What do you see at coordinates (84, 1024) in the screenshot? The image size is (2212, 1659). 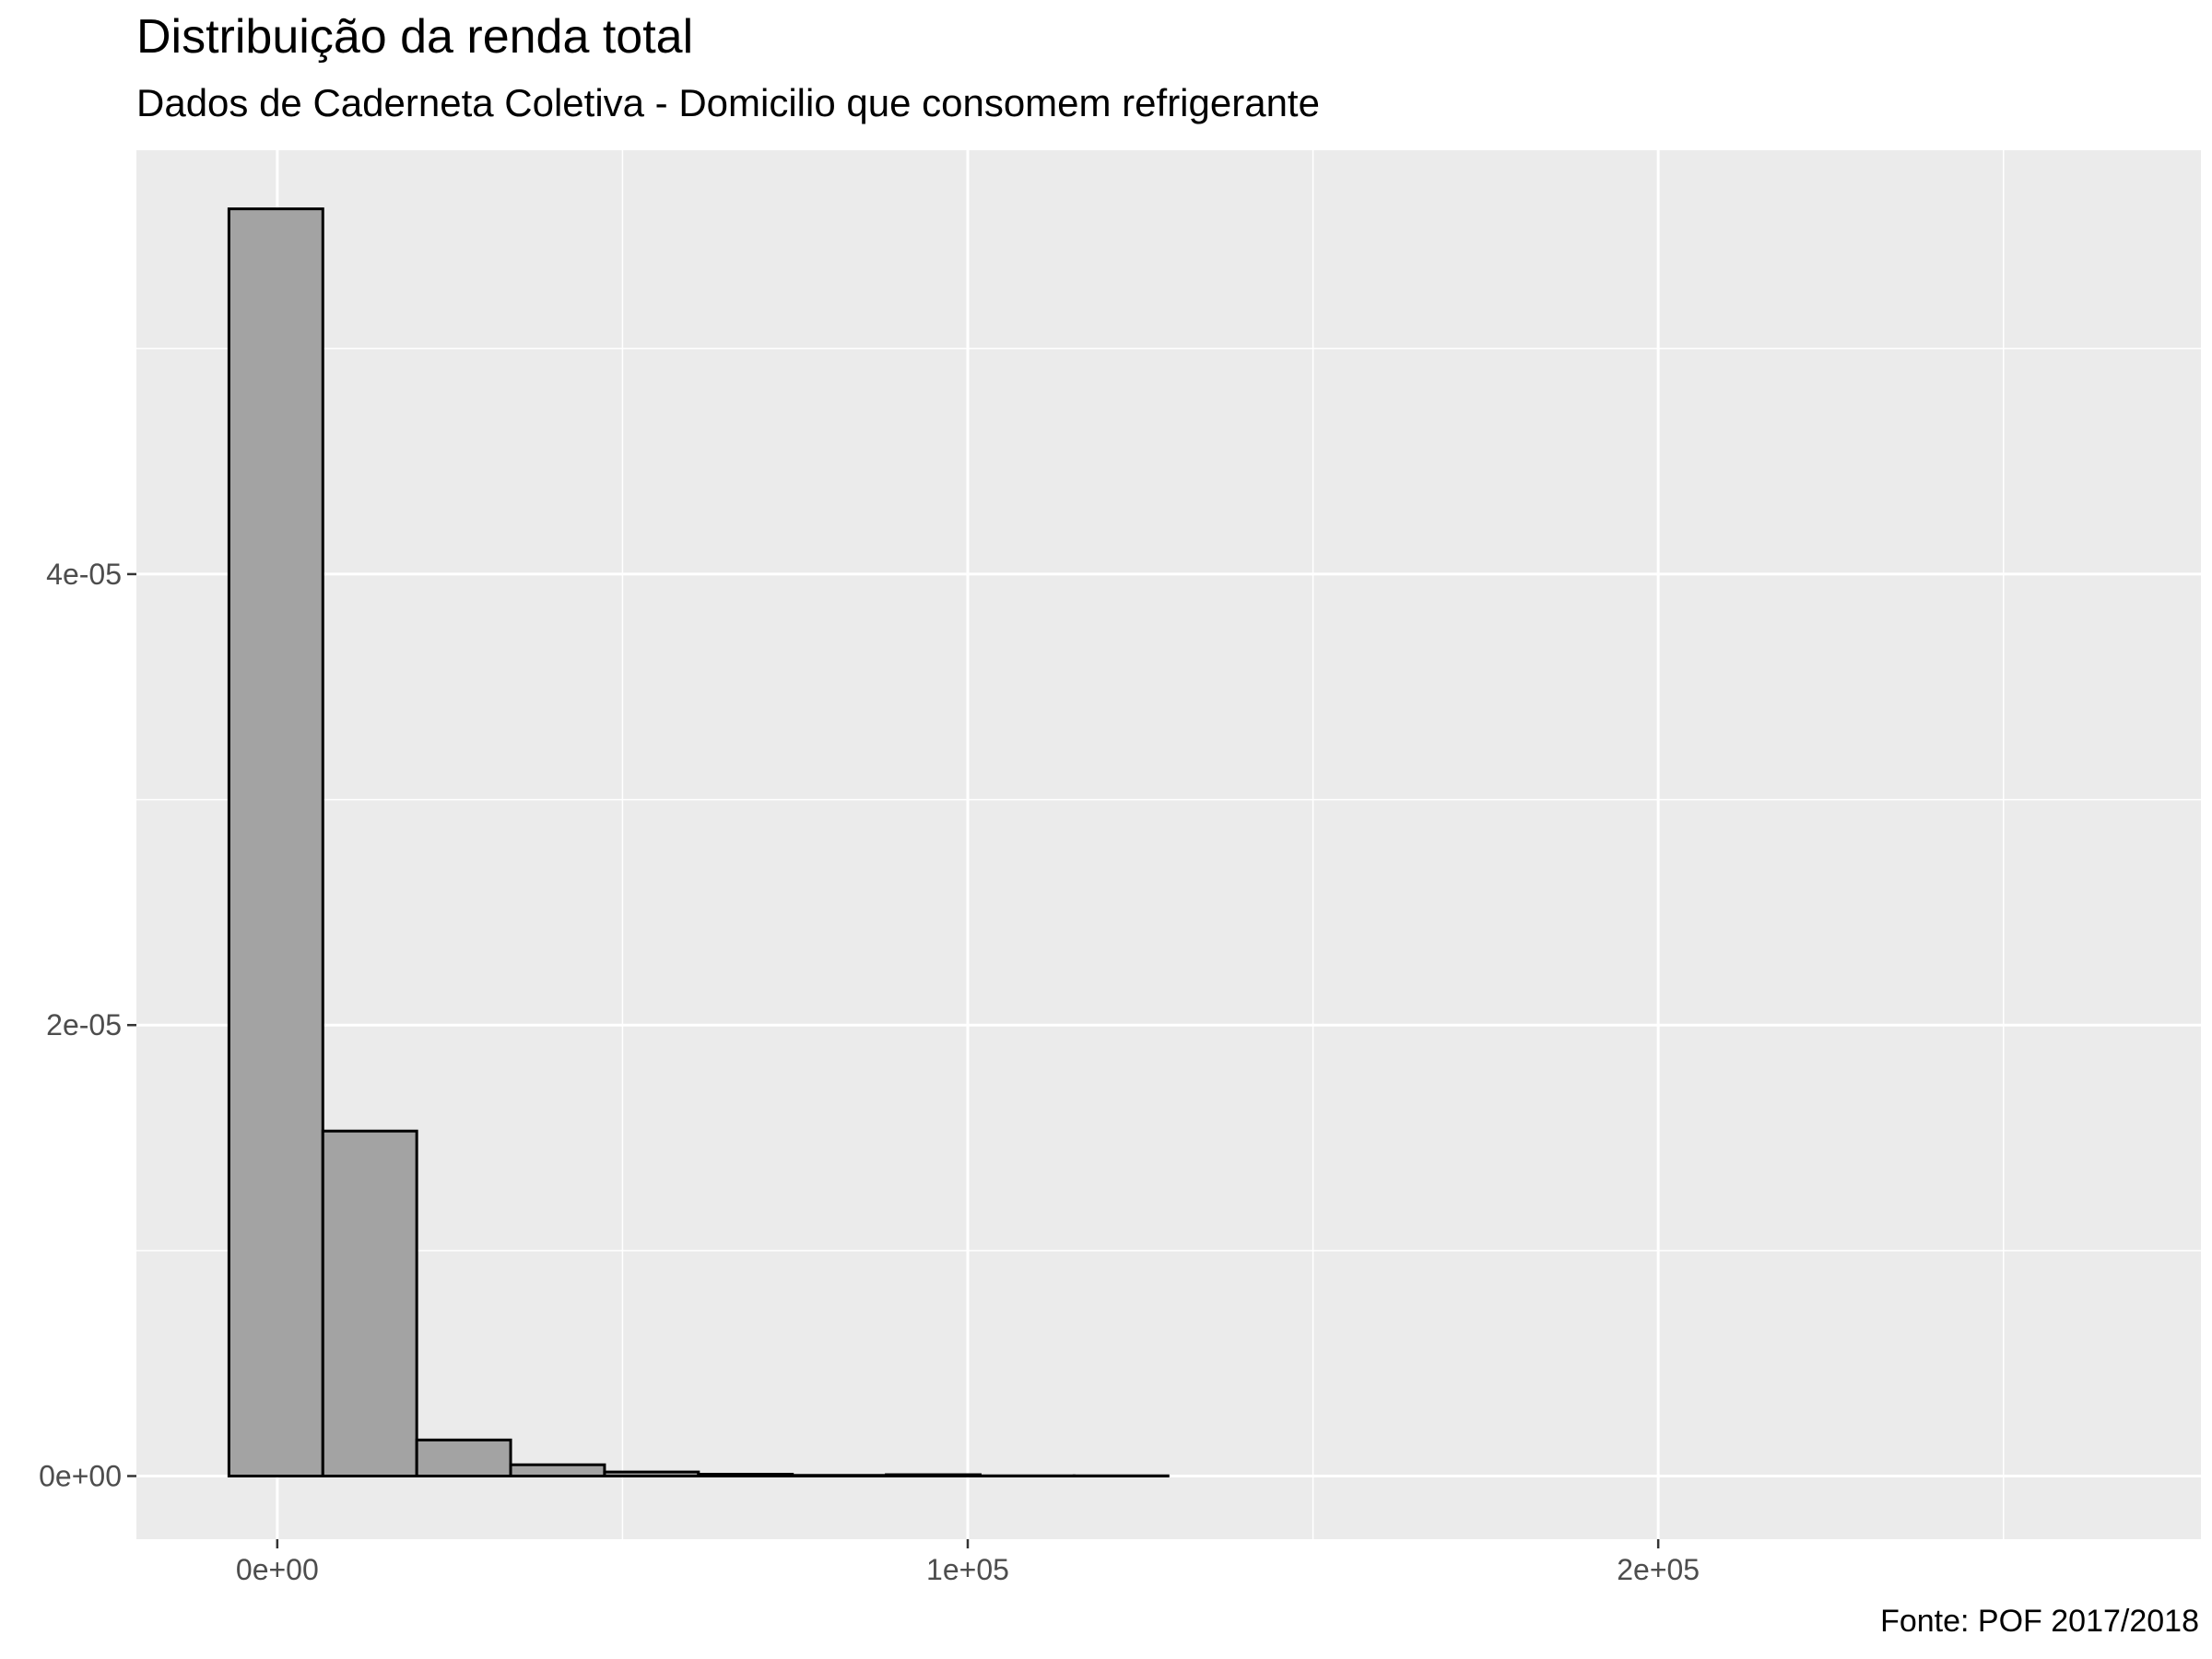 I see `y-tick-label: 2e-05` at bounding box center [84, 1024].